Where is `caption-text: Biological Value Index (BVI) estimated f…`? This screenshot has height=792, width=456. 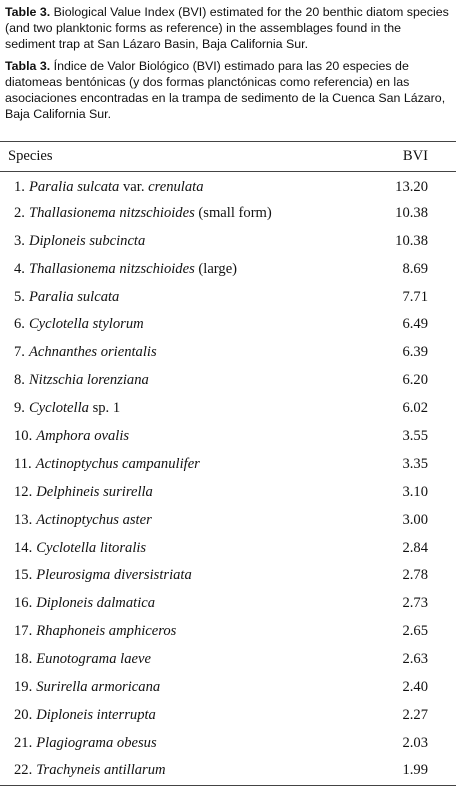 caption-text: Biological Value Index (BVI) estimated f… is located at coordinates (227, 28).